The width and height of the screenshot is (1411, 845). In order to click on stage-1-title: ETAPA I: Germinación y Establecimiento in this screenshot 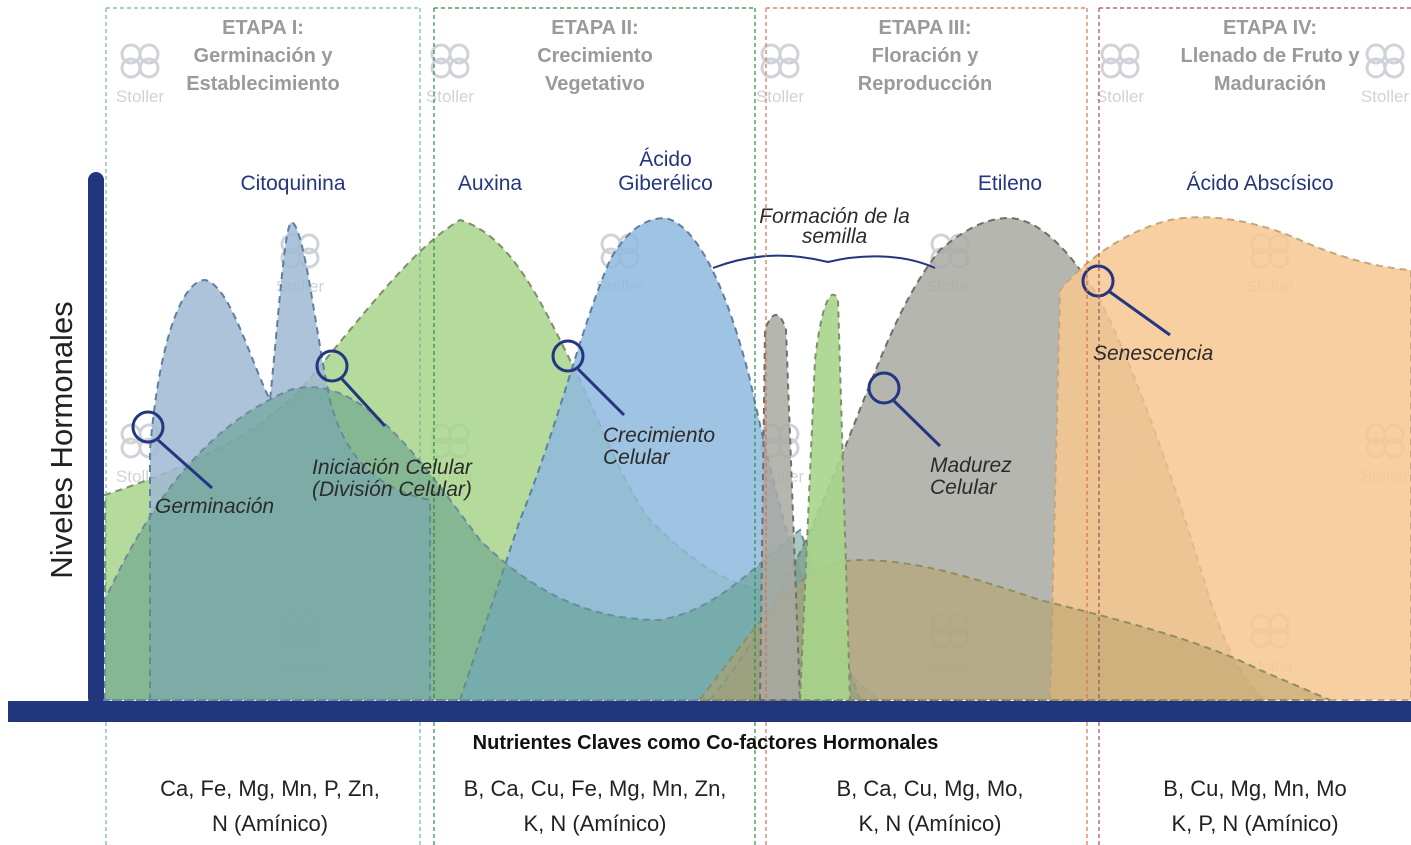, I will do `click(263, 56)`.